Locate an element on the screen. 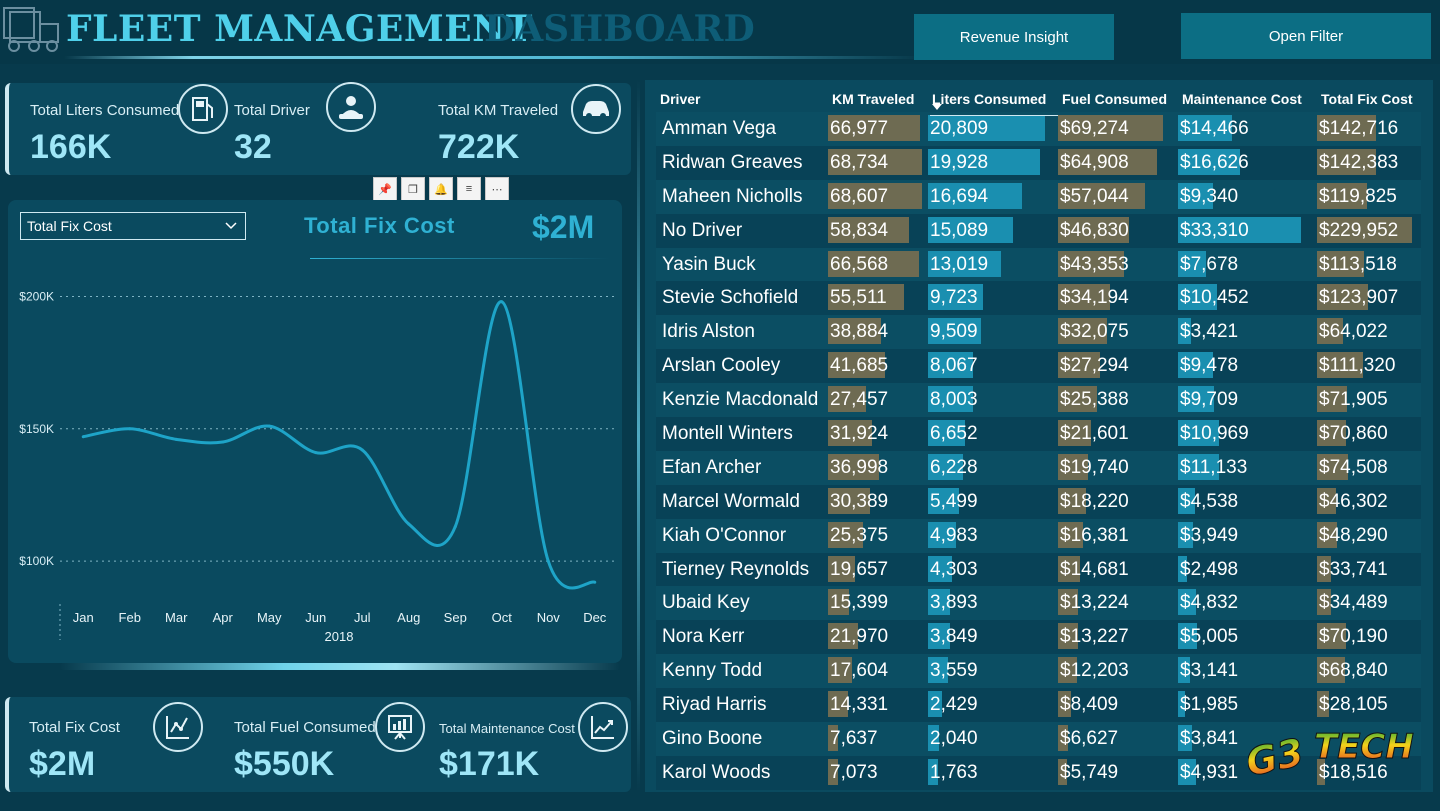 The image size is (1440, 811). cell-fuel: $25,388 is located at coordinates (1118, 400).